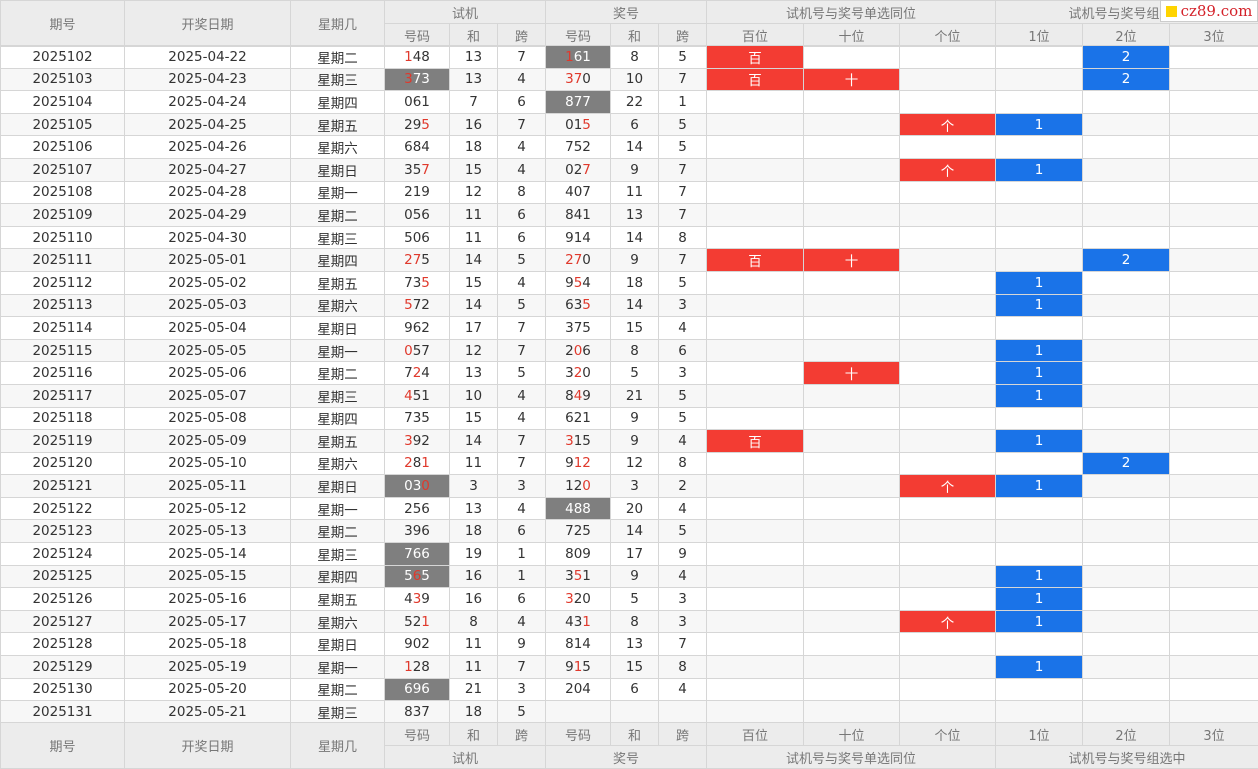  Describe the element at coordinates (635, 282) in the screenshot. I see `cell-prize-sum: 18` at that location.